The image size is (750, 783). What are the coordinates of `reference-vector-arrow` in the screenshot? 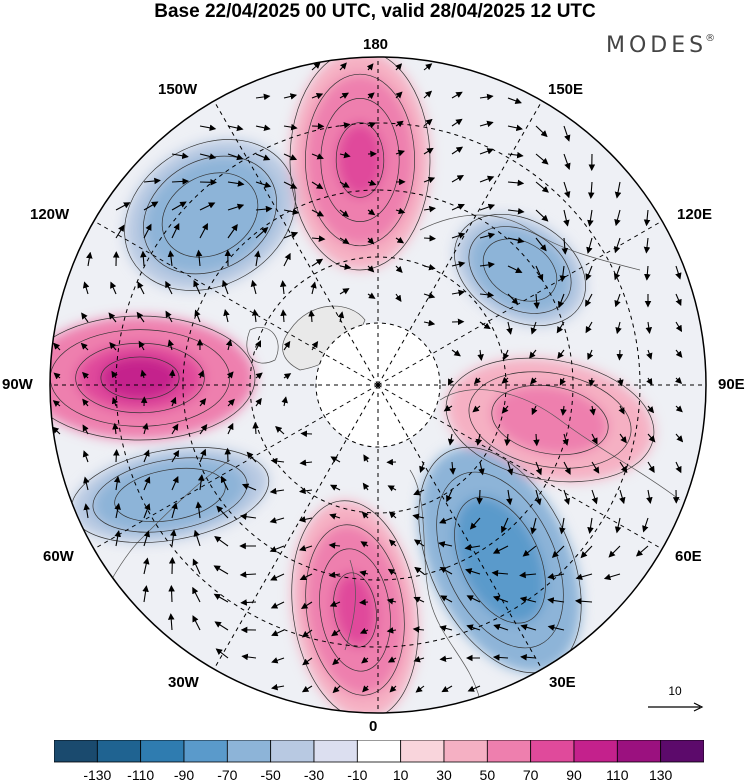 It's located at (676, 707).